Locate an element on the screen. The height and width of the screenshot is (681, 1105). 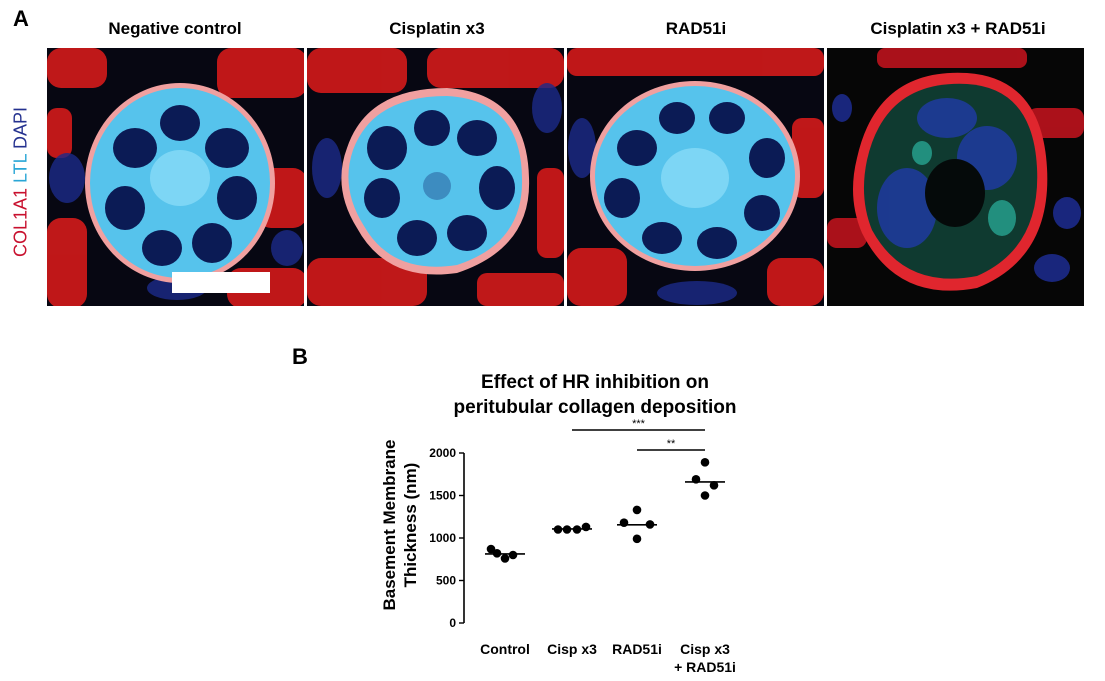
micrograph-rad51i is located at coordinates (695, 177).